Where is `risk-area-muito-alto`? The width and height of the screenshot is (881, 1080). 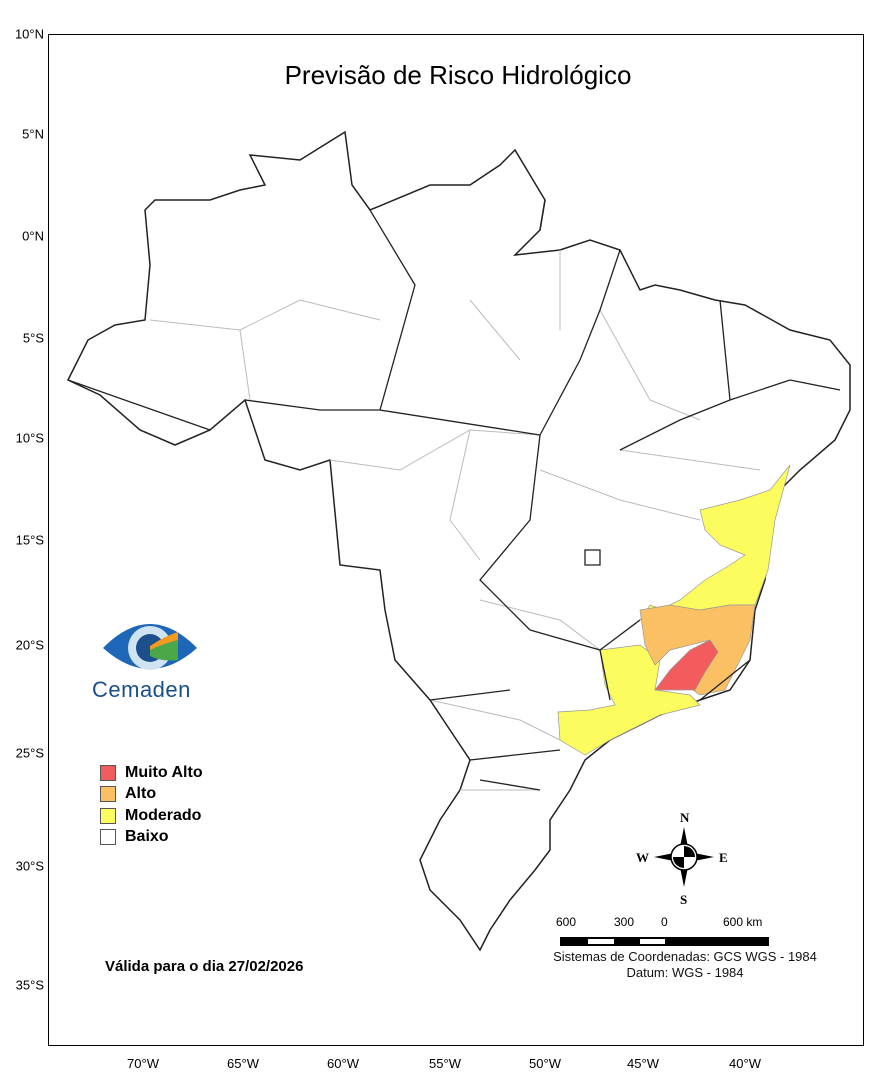
risk-area-muito-alto is located at coordinates (686, 665).